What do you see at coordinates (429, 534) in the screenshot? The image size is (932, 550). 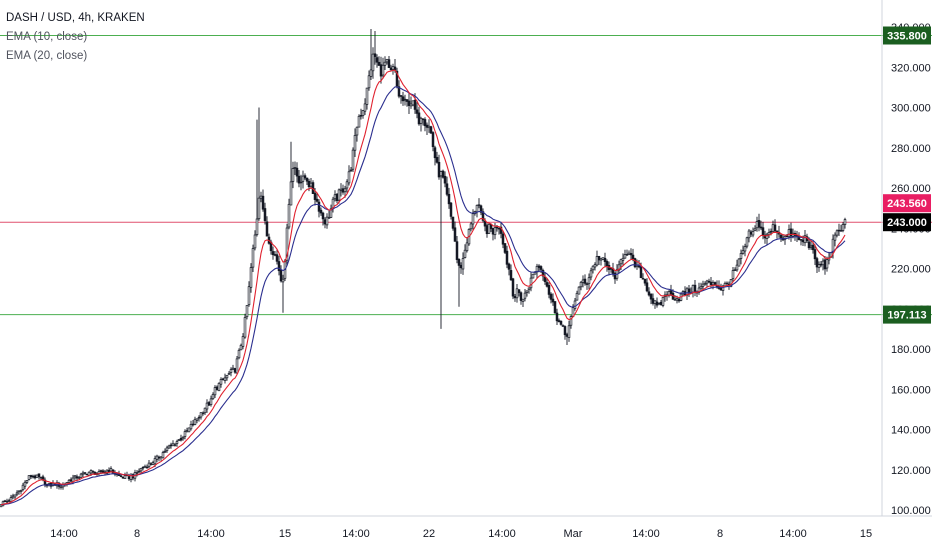 I see `x-tick-label: 22` at bounding box center [429, 534].